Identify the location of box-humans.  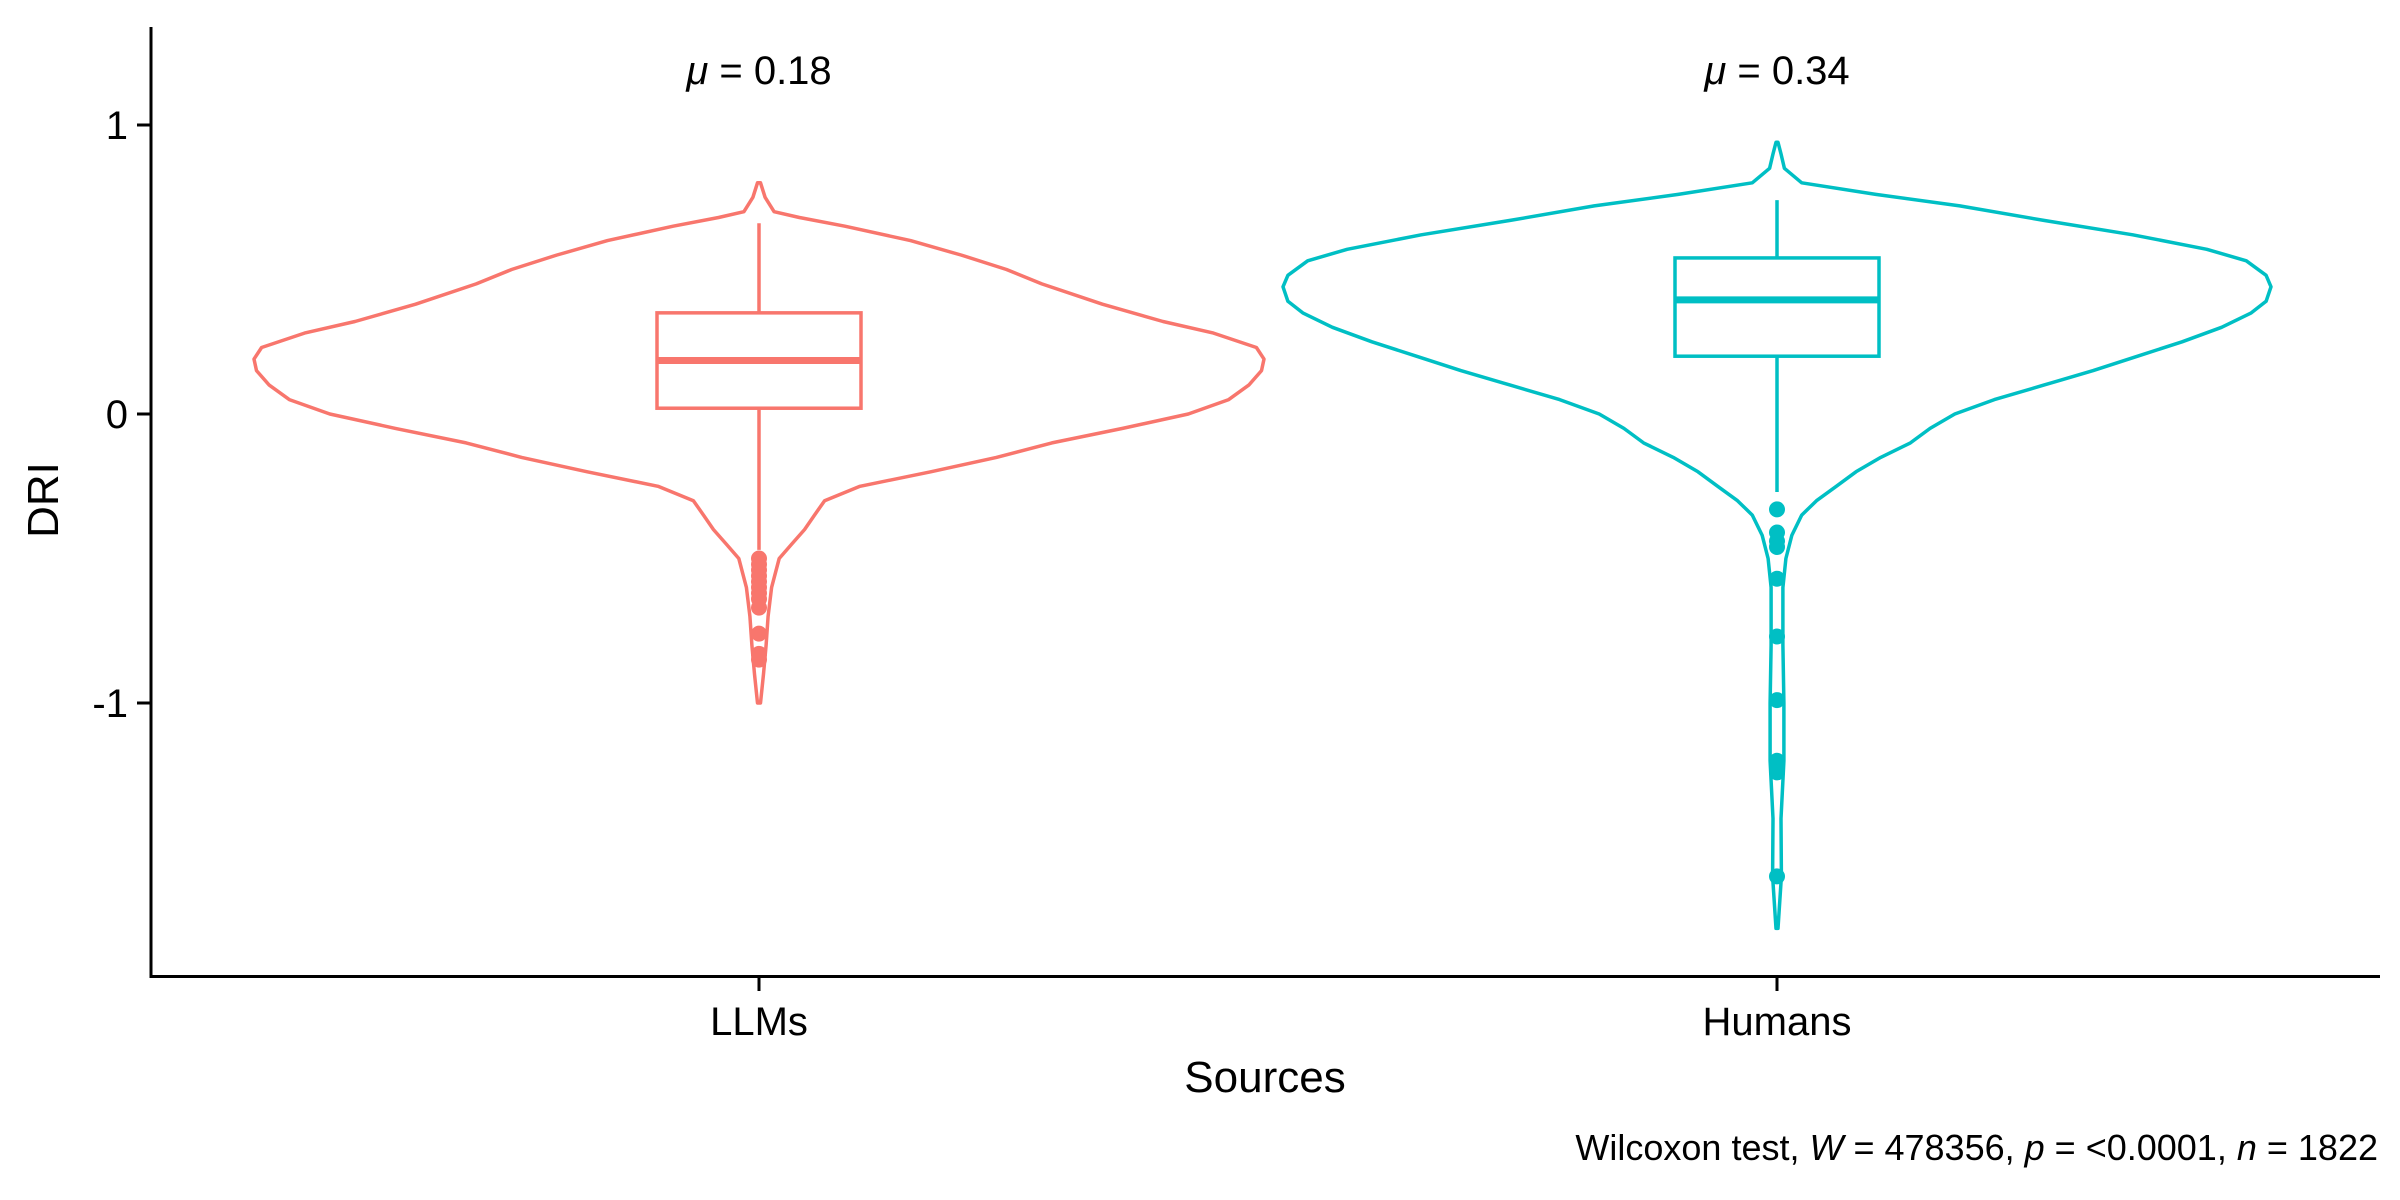
(1777, 307).